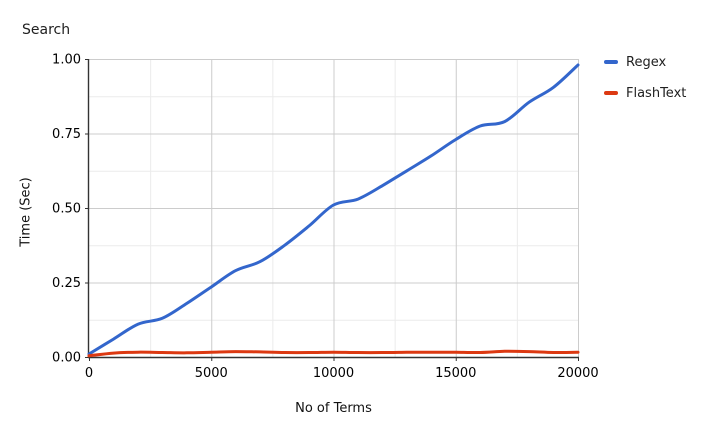 The image size is (706, 436). I want to click on regex-series-swatch-icon, so click(611, 62).